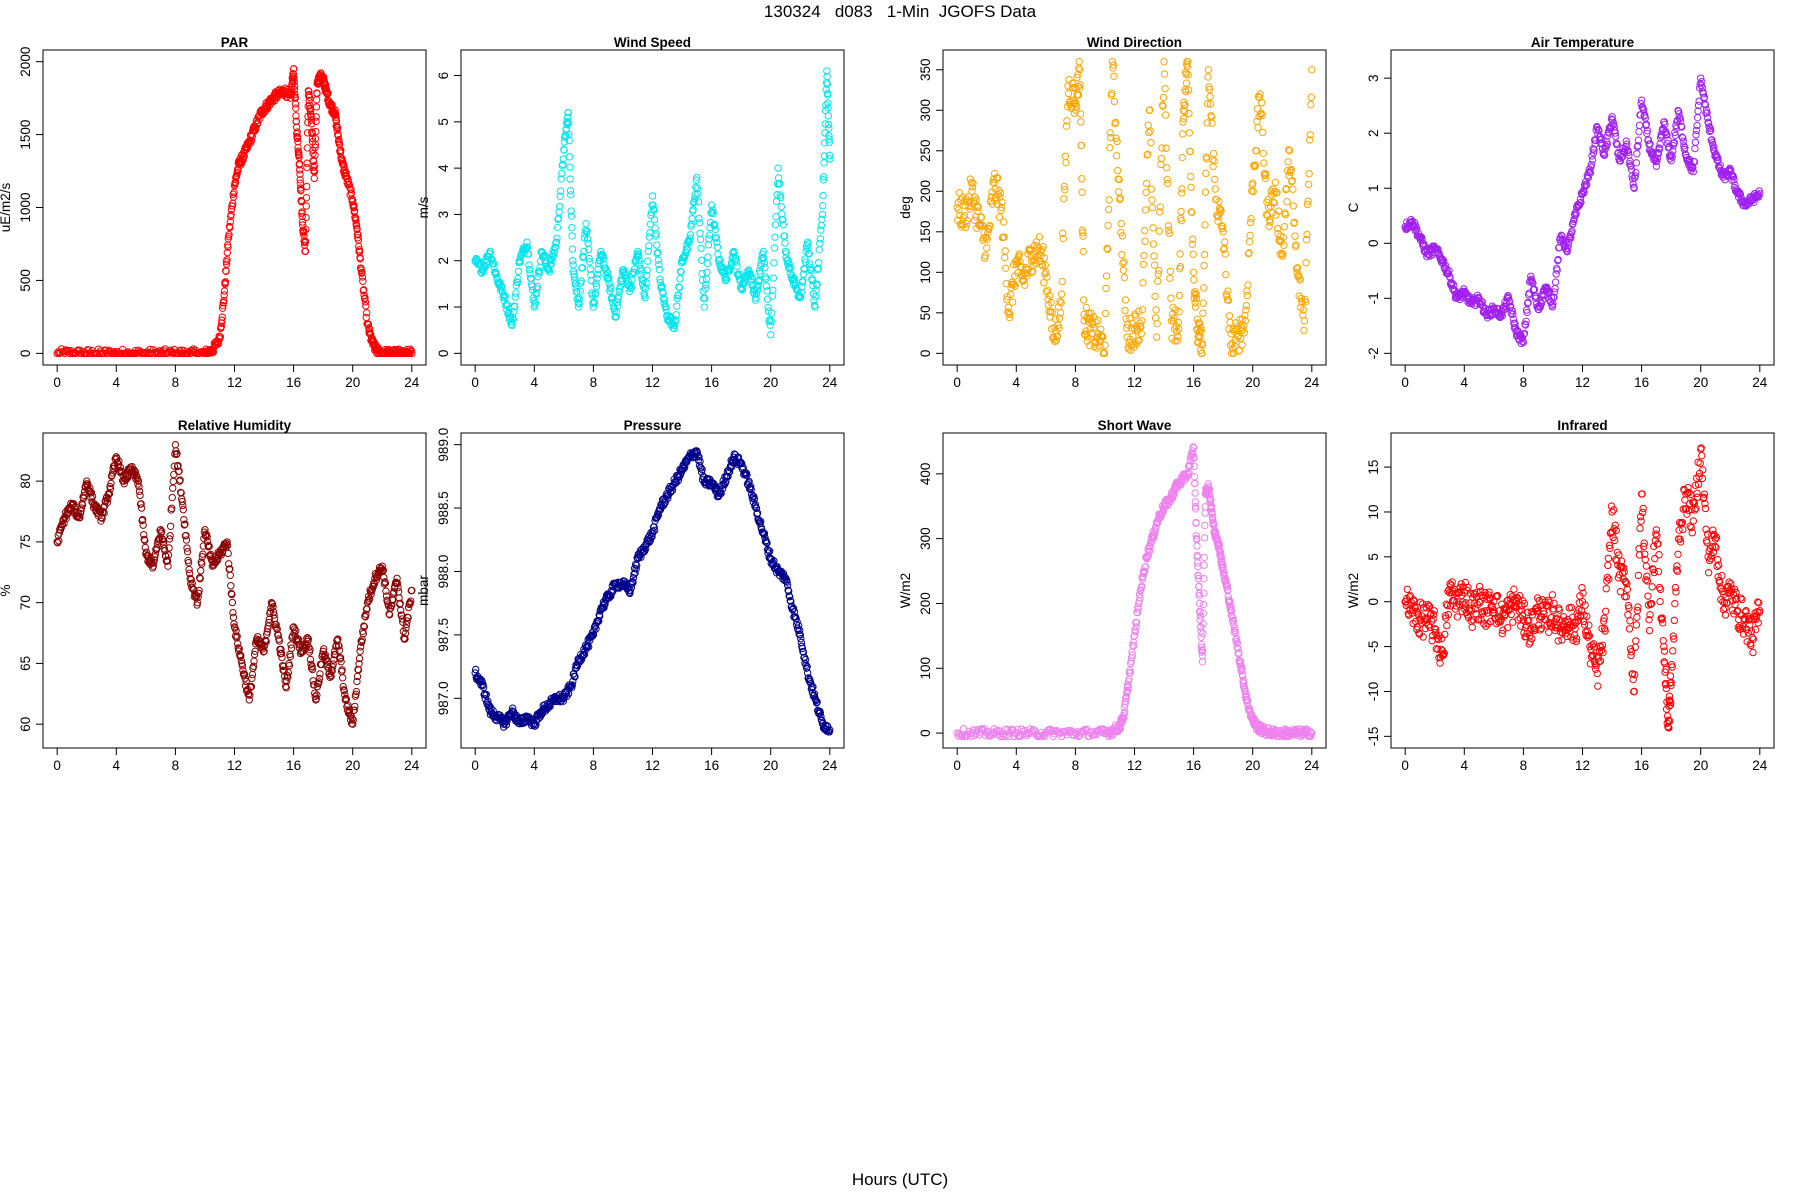 The width and height of the screenshot is (1800, 1200). Describe the element at coordinates (925, 151) in the screenshot. I see `y-tick-label: 250` at that location.